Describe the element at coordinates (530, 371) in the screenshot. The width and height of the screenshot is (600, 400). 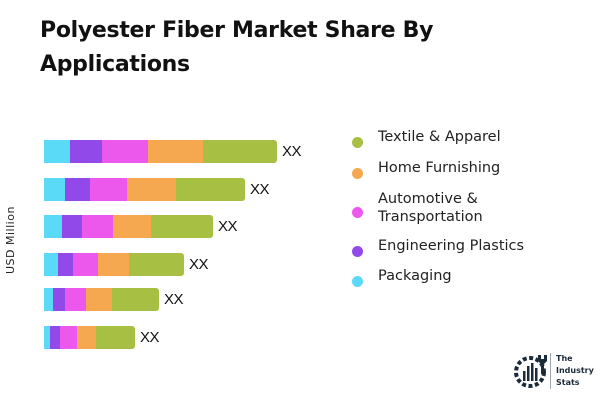
I see `gear-wrench-icon` at that location.